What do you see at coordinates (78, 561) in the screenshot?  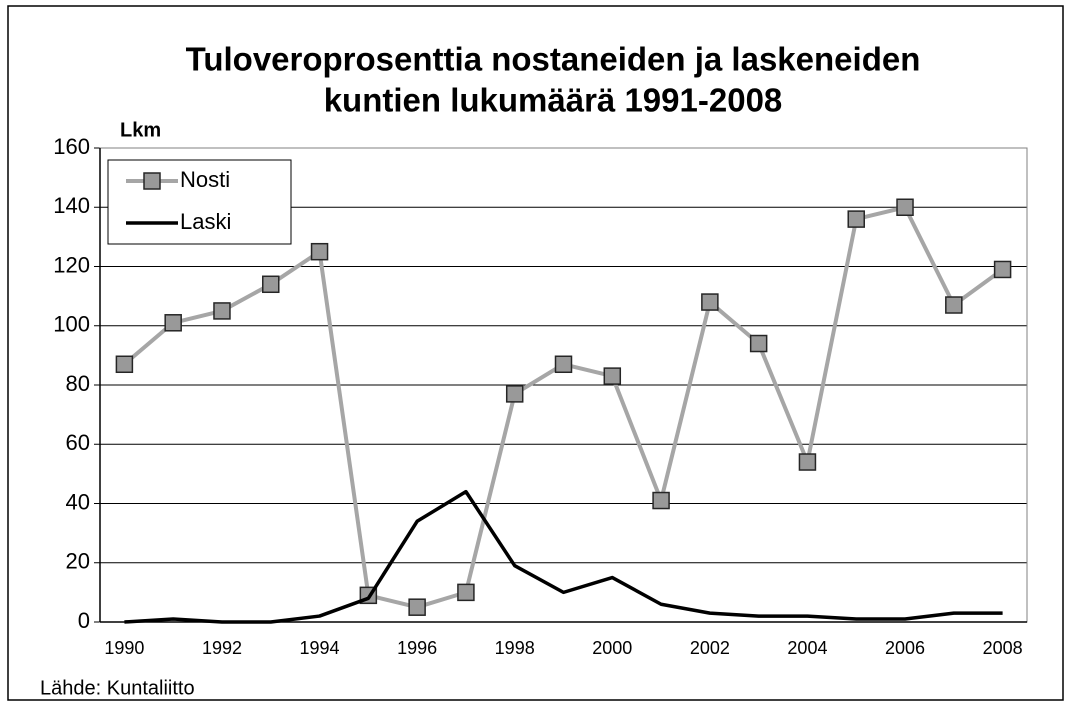 I see `y-tick-label: 20` at bounding box center [78, 561].